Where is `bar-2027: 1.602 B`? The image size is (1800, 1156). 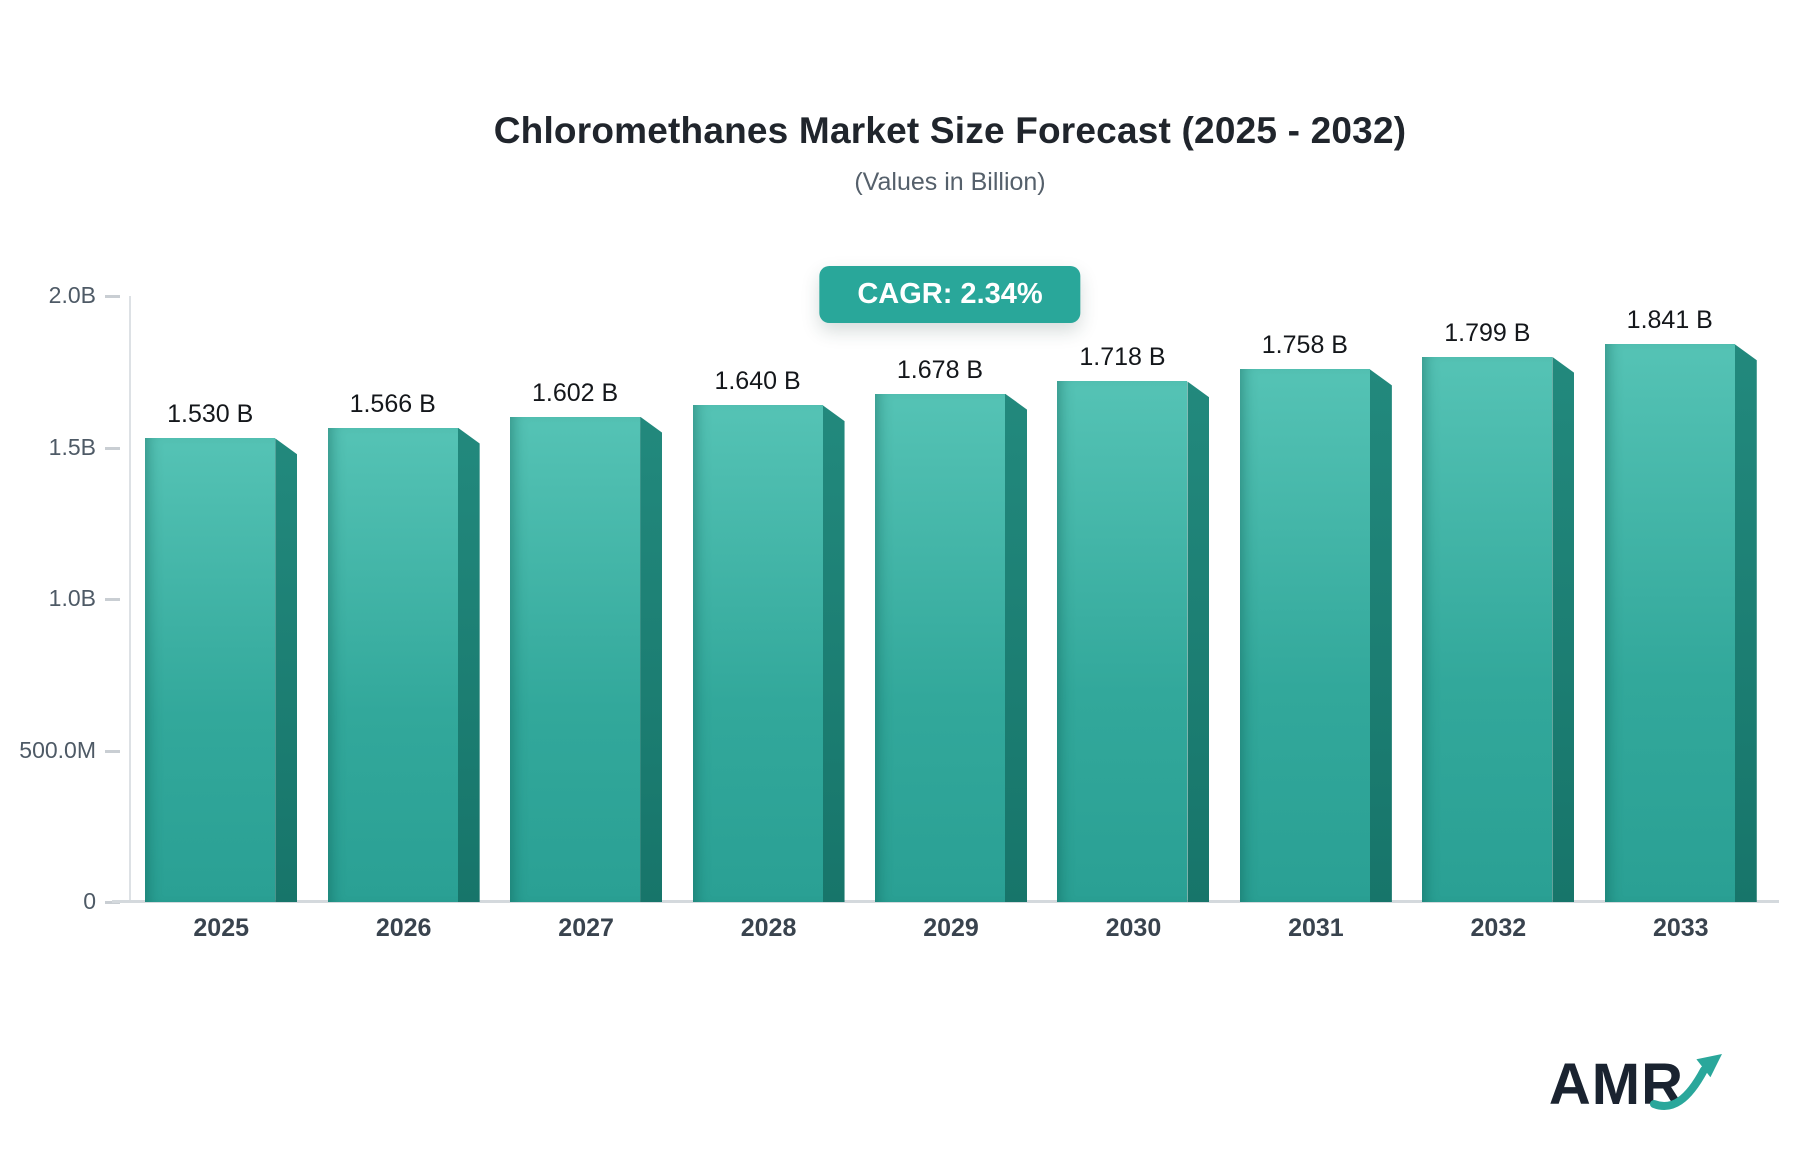
bar-2027: 1.602 B is located at coordinates (586, 640).